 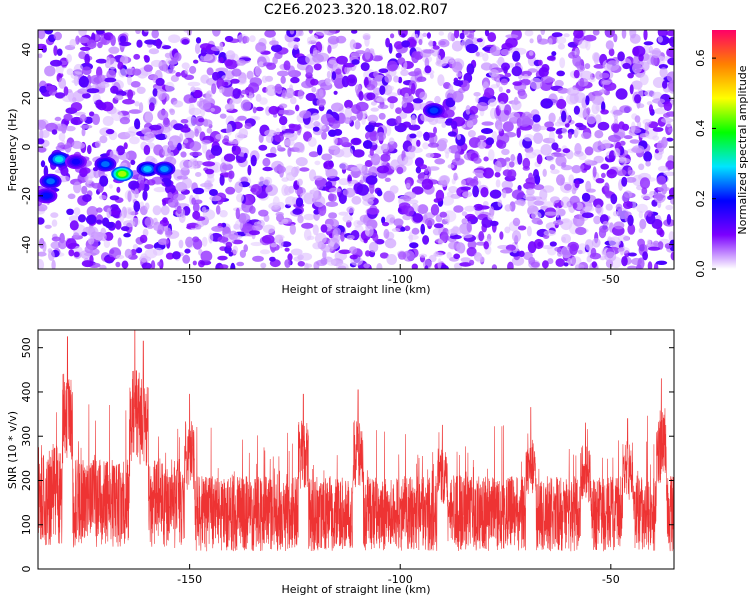 I want to click on snr-ylabel: SNR (10 * v/v), so click(x=12, y=450).